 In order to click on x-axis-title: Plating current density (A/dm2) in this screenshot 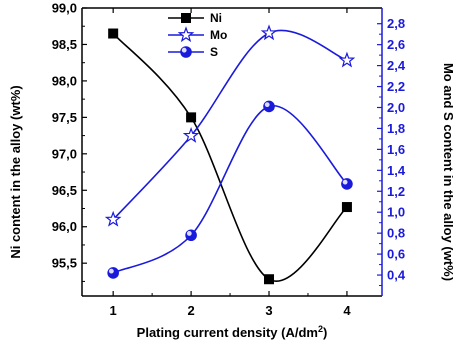, I will do `click(232, 332)`.